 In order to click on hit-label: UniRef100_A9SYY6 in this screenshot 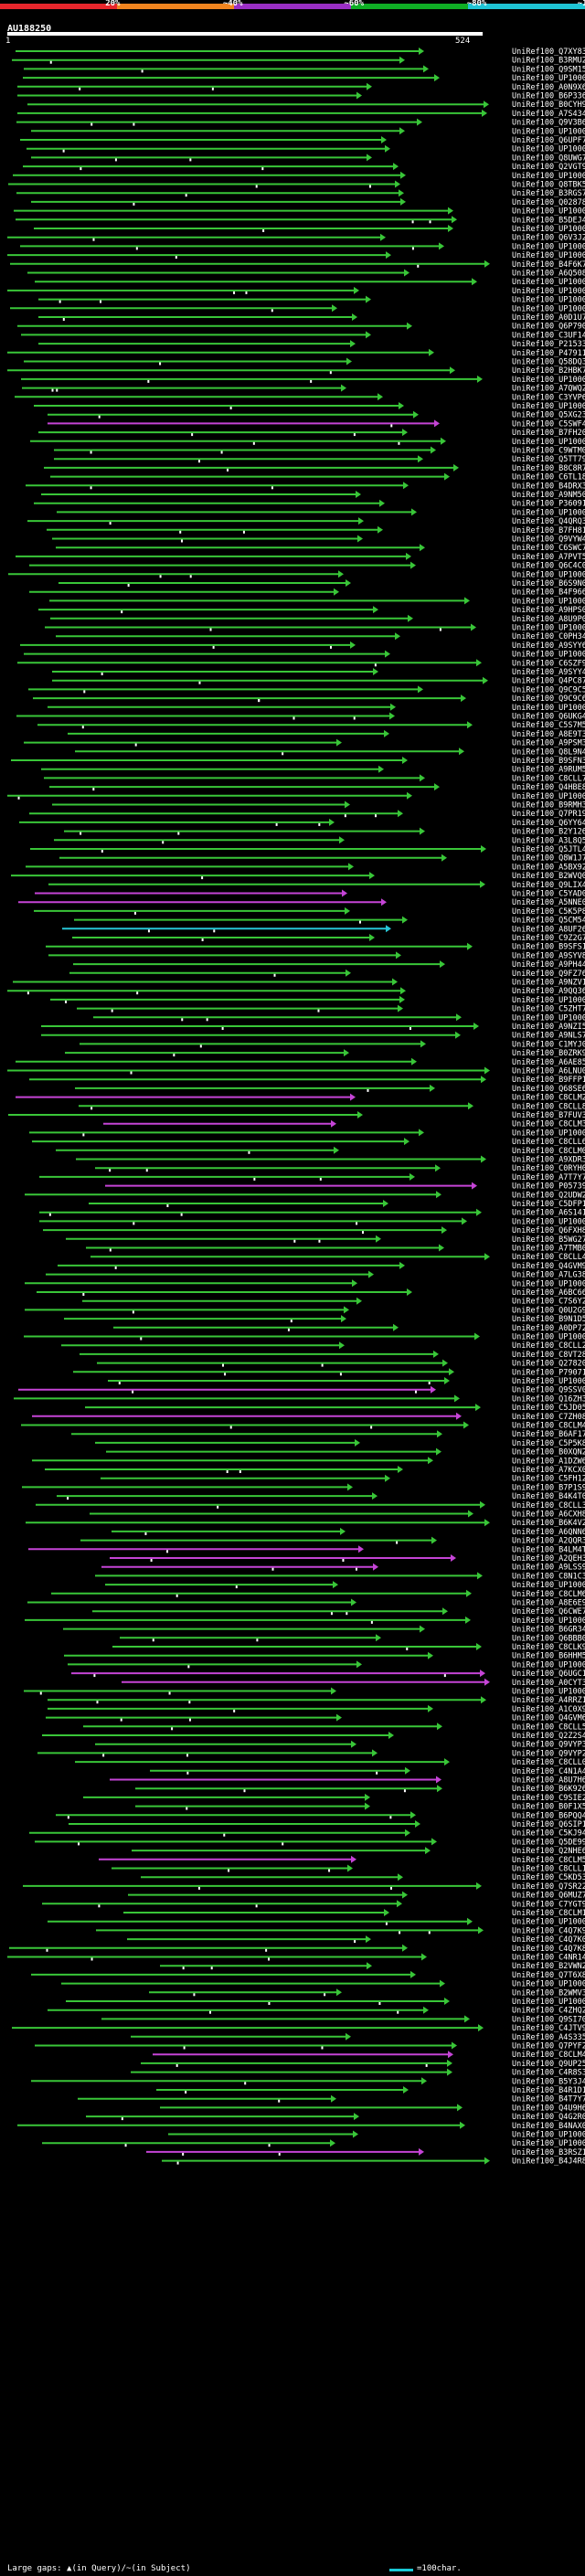, I will do `click(548, 646)`.